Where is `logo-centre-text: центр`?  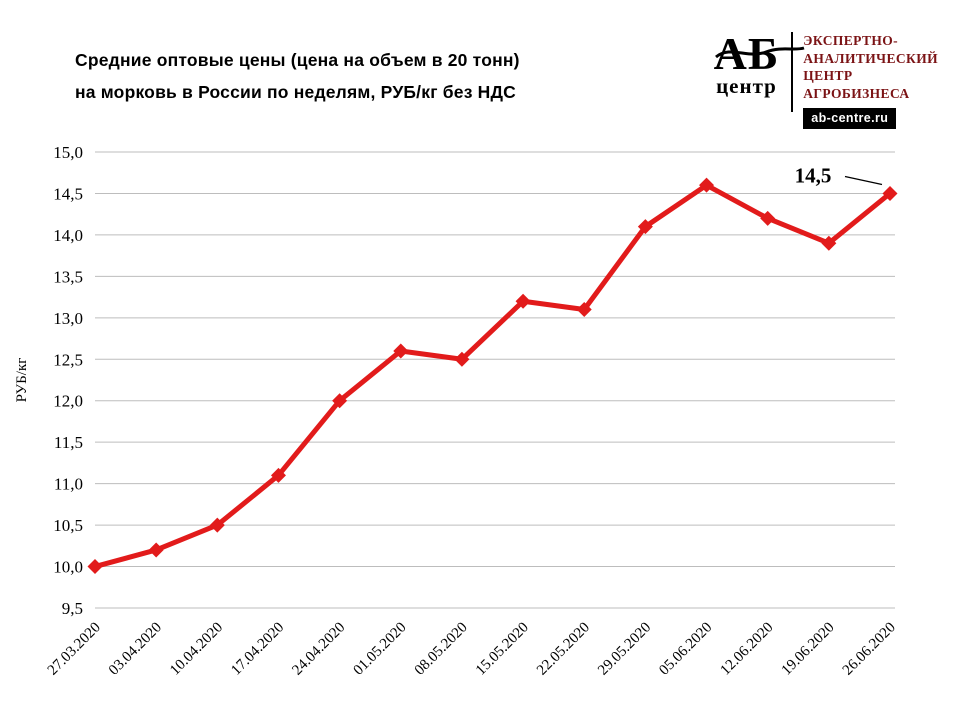 logo-centre-text: центр is located at coordinates (746, 85).